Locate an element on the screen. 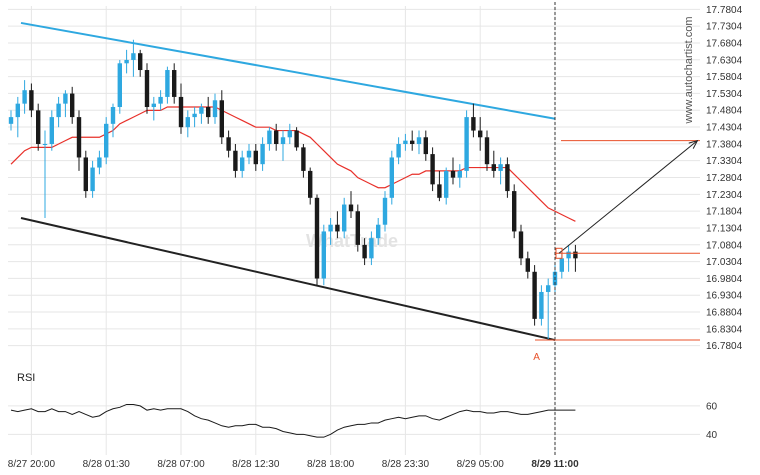  x-tick-label: 8/29 05:00 is located at coordinates (481, 464).